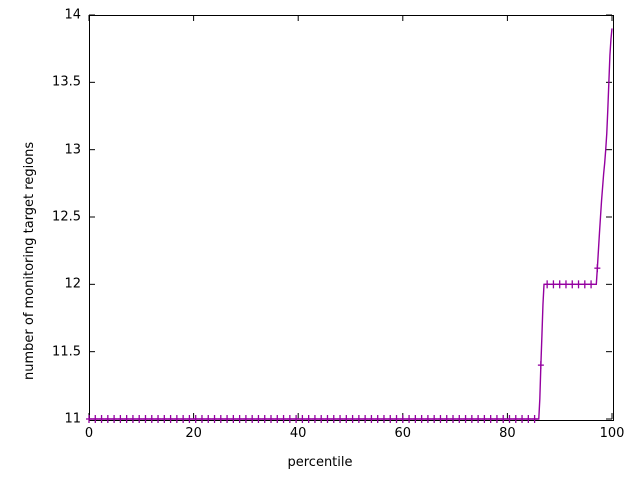 Image resolution: width=640 pixels, height=480 pixels. What do you see at coordinates (193, 433) in the screenshot?
I see `x-tick-label: 20` at bounding box center [193, 433].